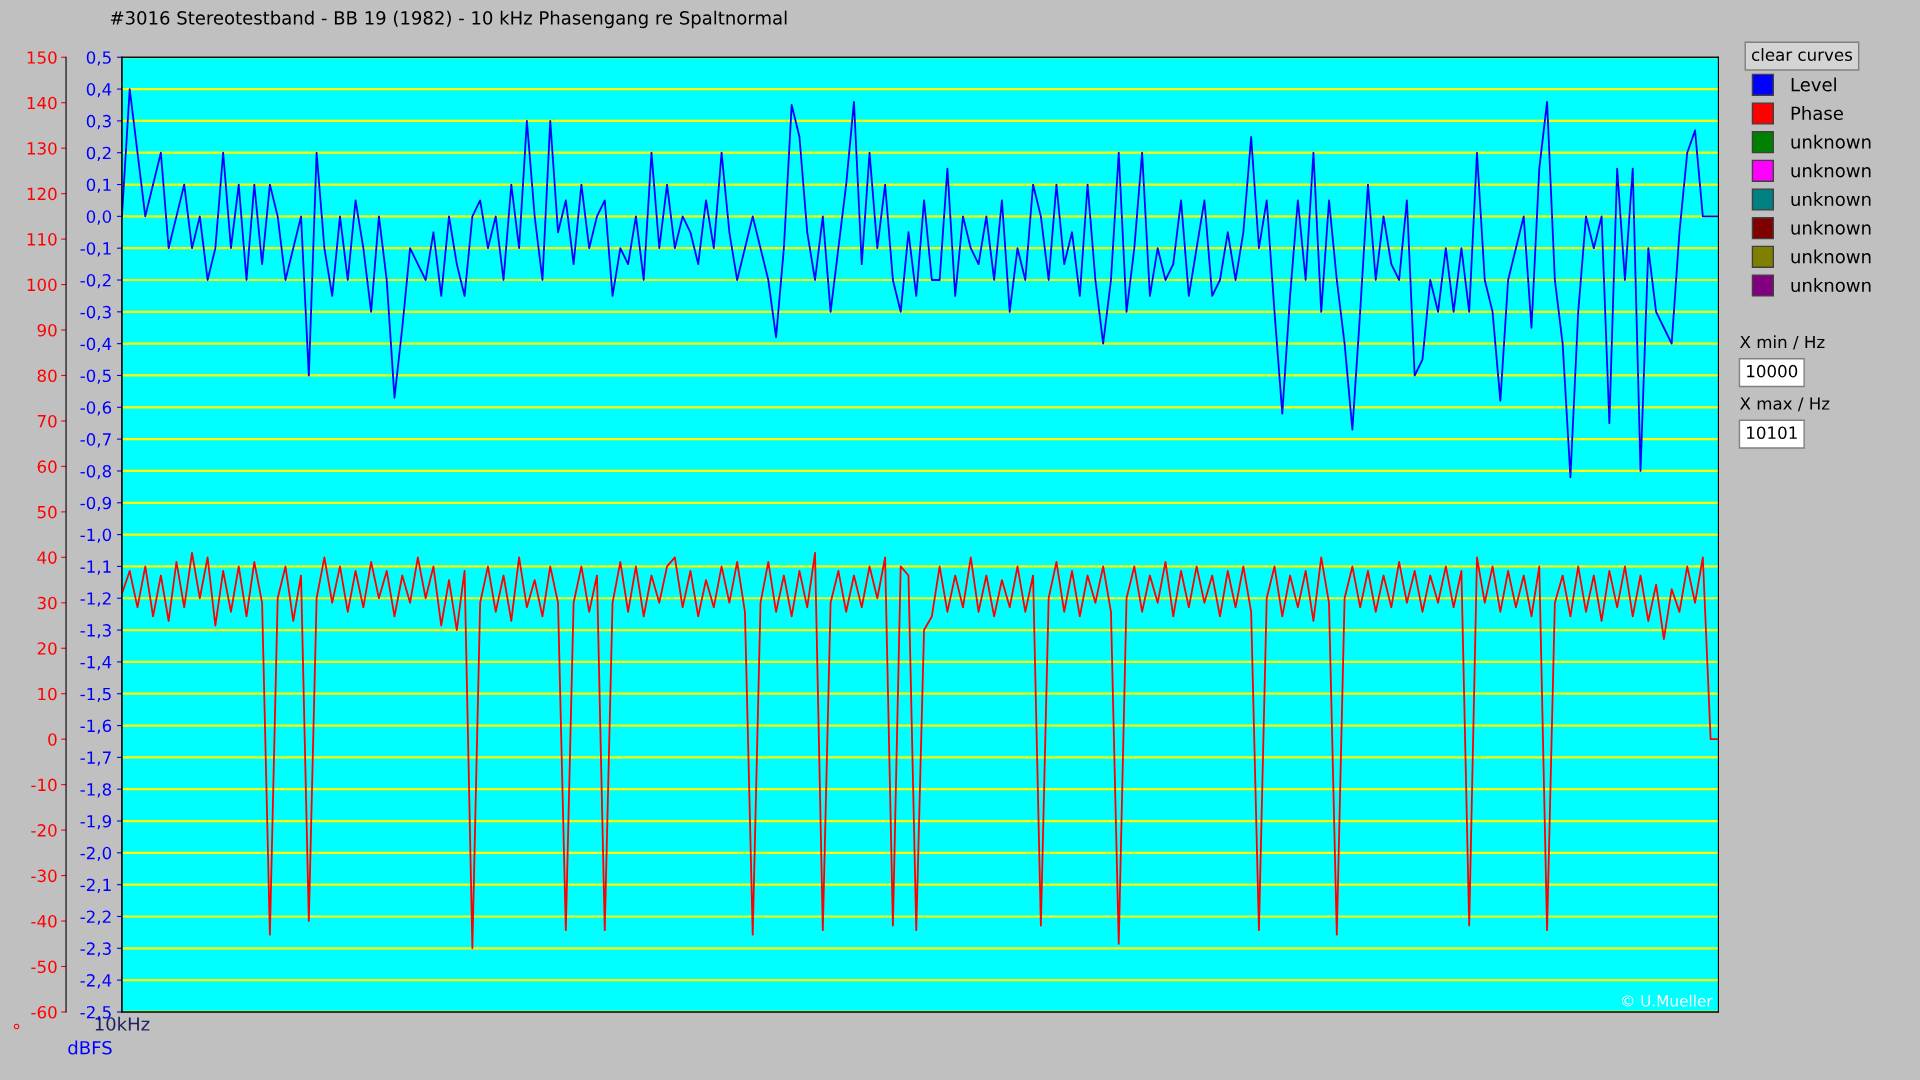  Describe the element at coordinates (47, 648) in the screenshot. I see `y2-tick-label: 20` at that location.